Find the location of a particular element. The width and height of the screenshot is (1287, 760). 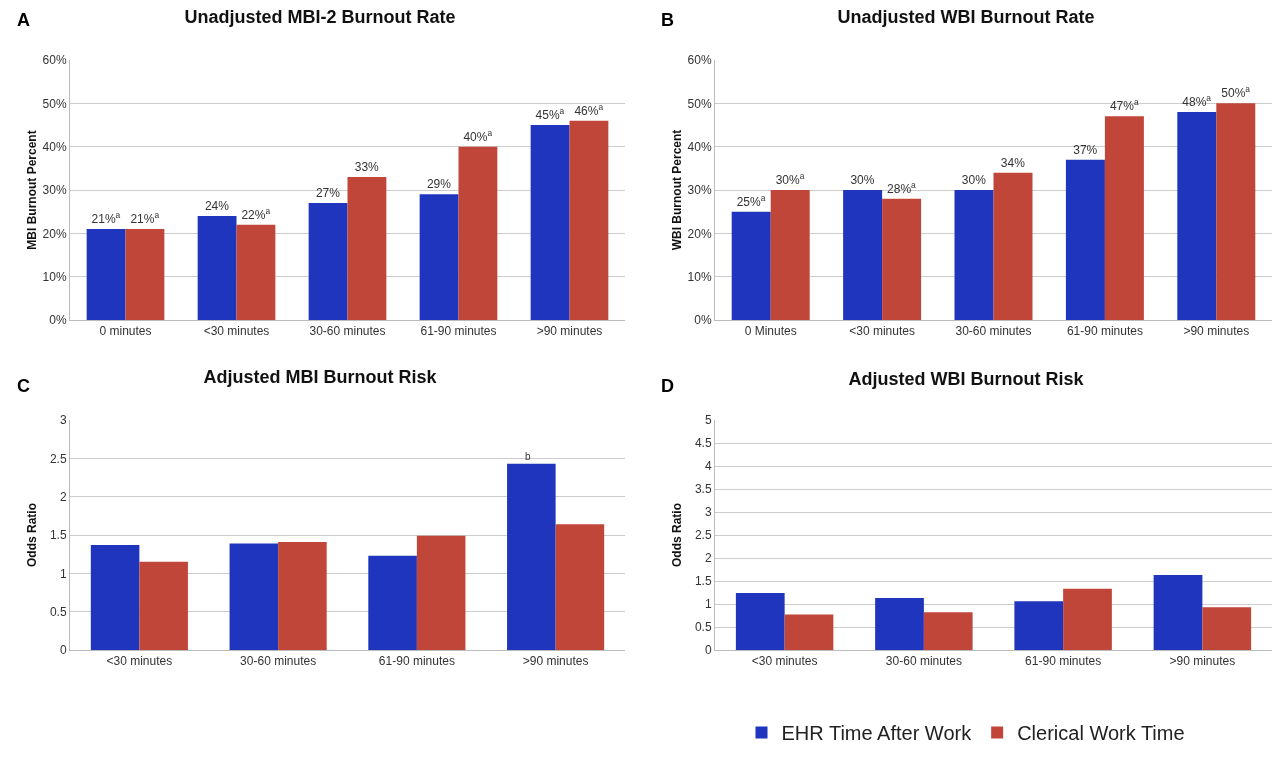

y-tick-label: 3.5 is located at coordinates (703, 489).